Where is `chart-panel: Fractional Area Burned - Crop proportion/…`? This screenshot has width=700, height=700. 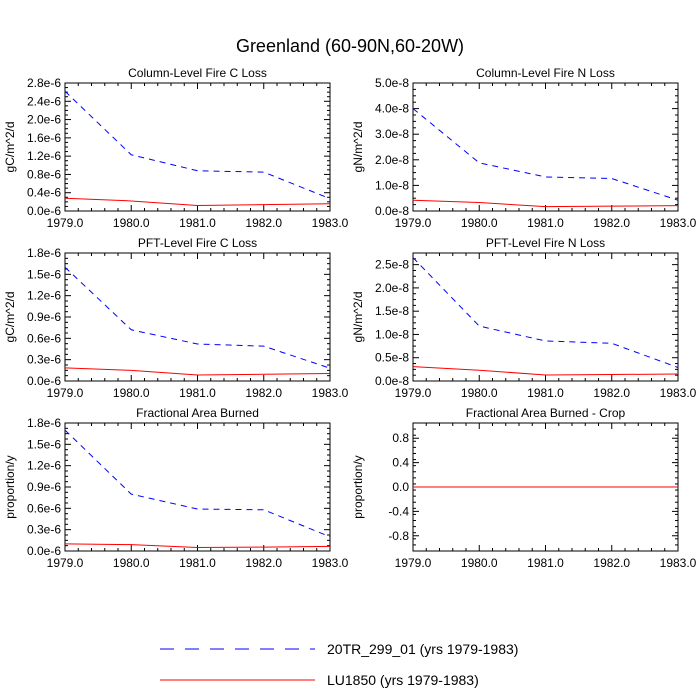
chart-panel: Fractional Area Burned - Crop proportion/… is located at coordinates (524, 488).